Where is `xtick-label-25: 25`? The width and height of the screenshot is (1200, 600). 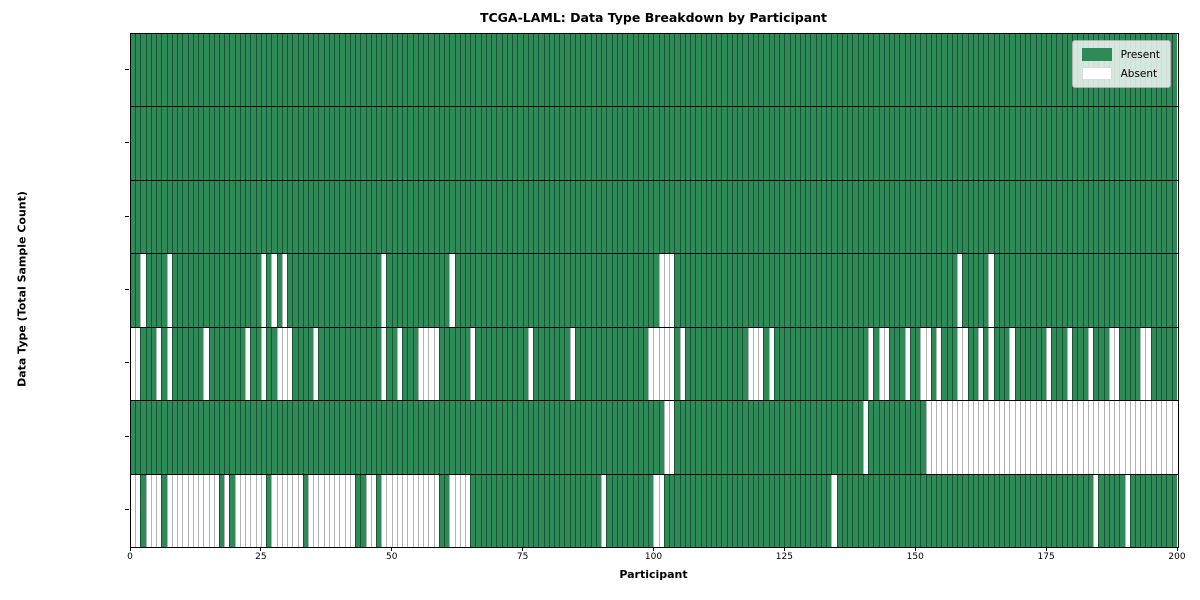 xtick-label-25: 25 is located at coordinates (261, 557).